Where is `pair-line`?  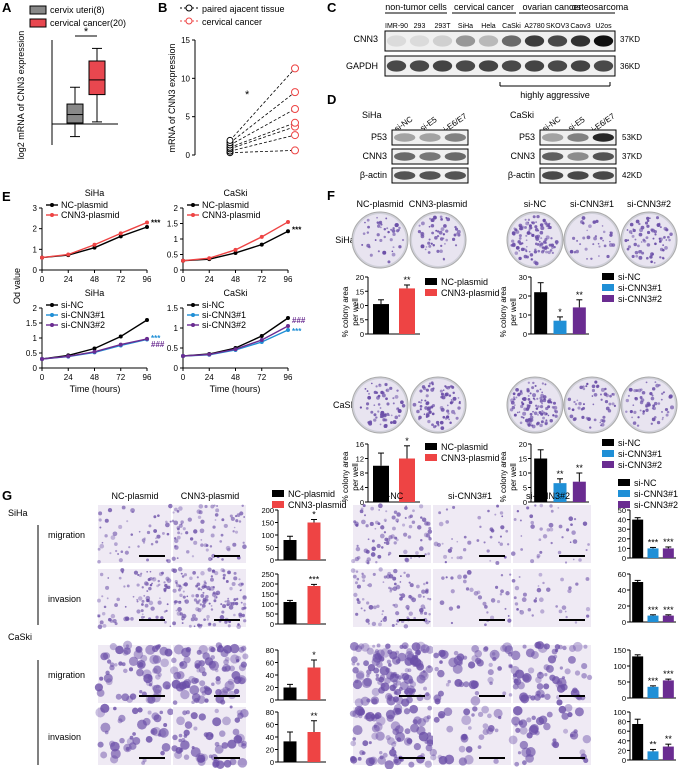 pair-line is located at coordinates (262, 104).